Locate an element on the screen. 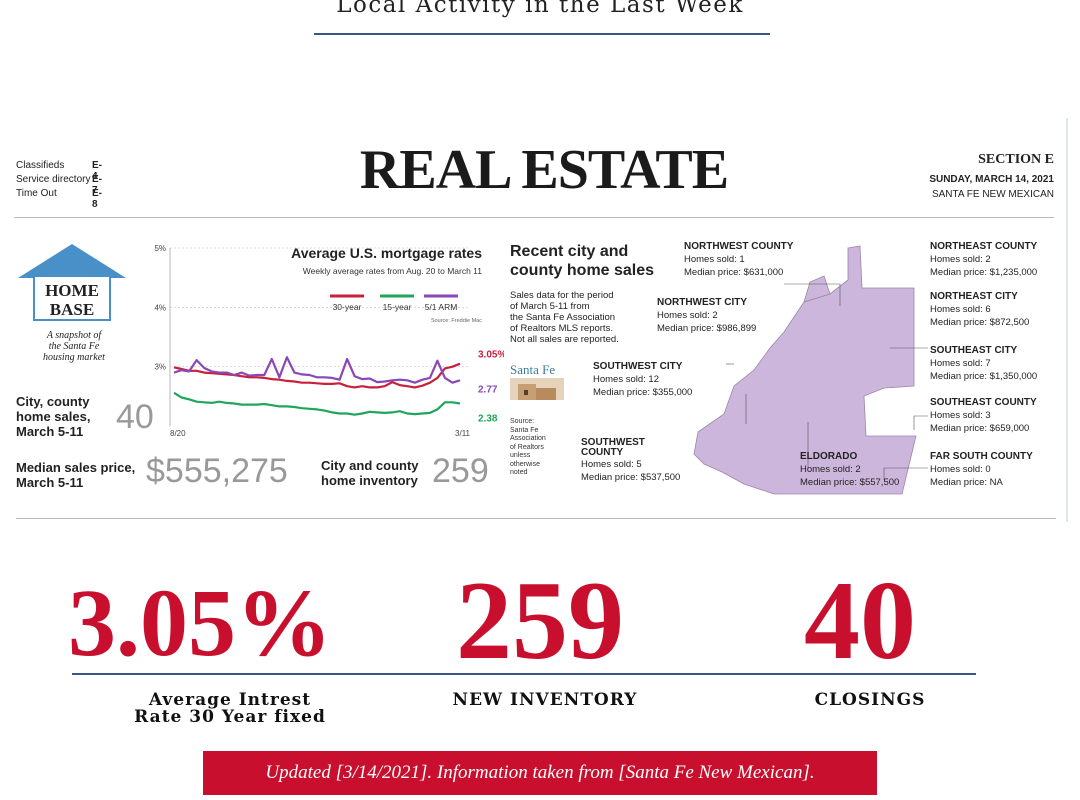 The width and height of the screenshot is (1080, 800). tagline-line: housing market is located at coordinates (74, 357).